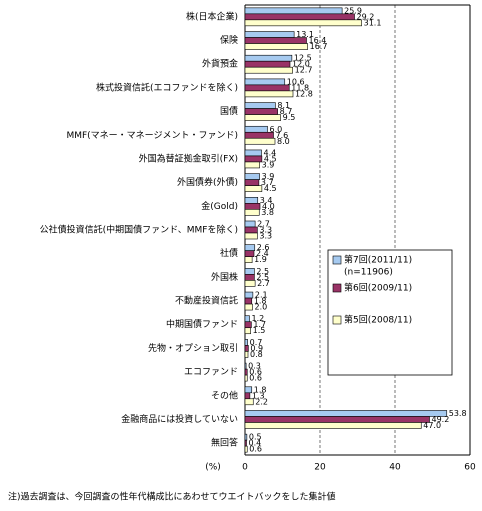  I want to click on value-label: 49.2, so click(441, 419).